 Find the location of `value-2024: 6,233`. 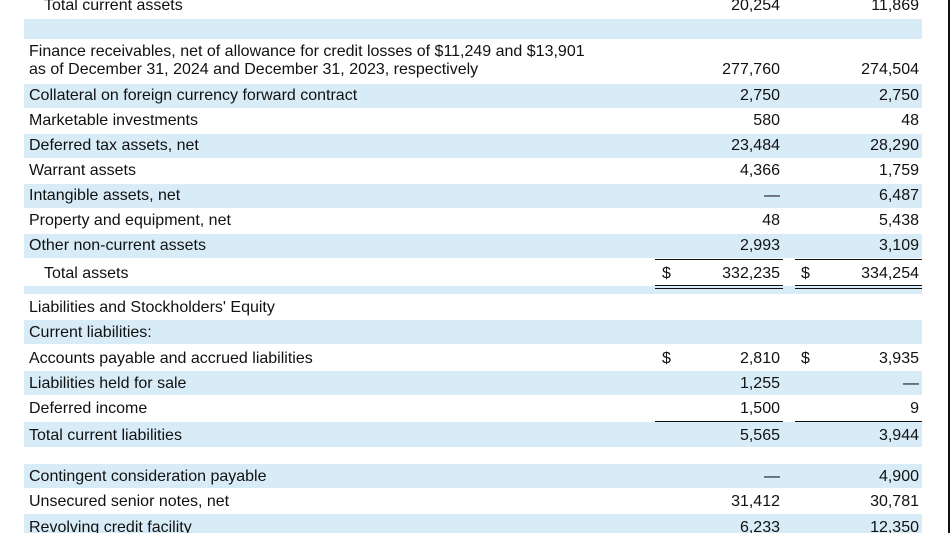

value-2024: 6,233 is located at coordinates (759, 526).